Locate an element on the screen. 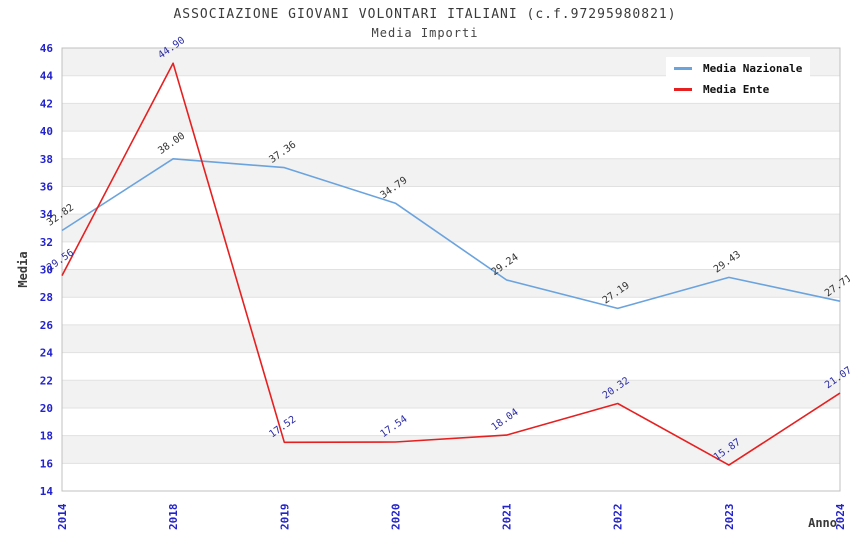  legend-item-media-ente: Media Ente is located at coordinates (738, 89).